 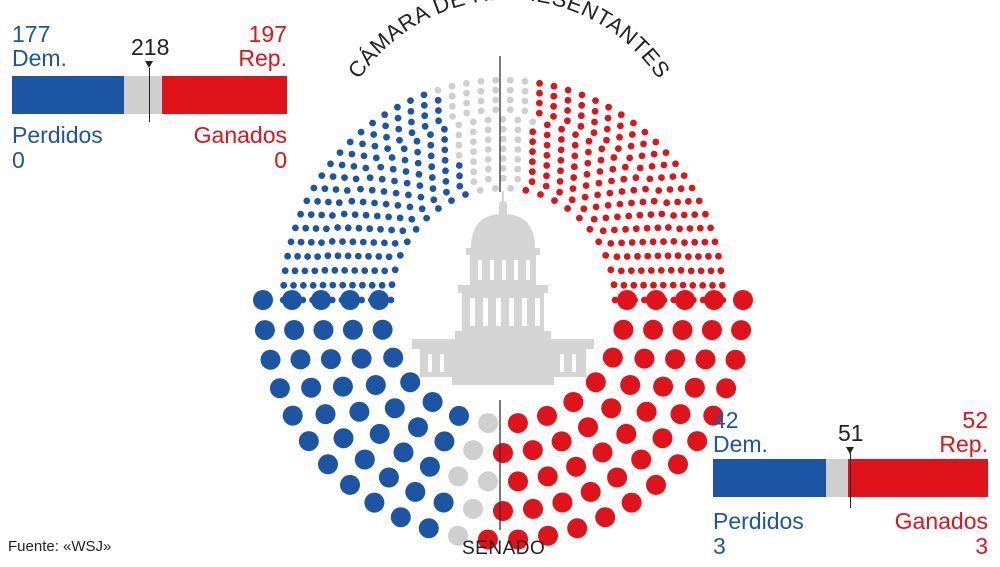 What do you see at coordinates (769, 478) in the screenshot?
I see `senate-dem-bar` at bounding box center [769, 478].